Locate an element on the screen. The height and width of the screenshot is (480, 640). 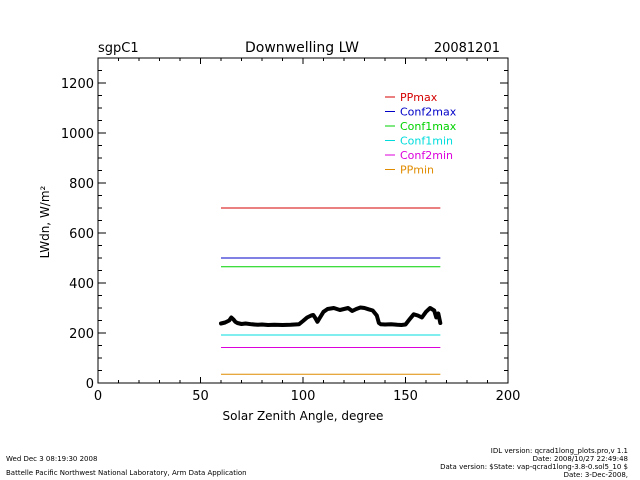
y-tick-label: 400 is located at coordinates (81, 284).